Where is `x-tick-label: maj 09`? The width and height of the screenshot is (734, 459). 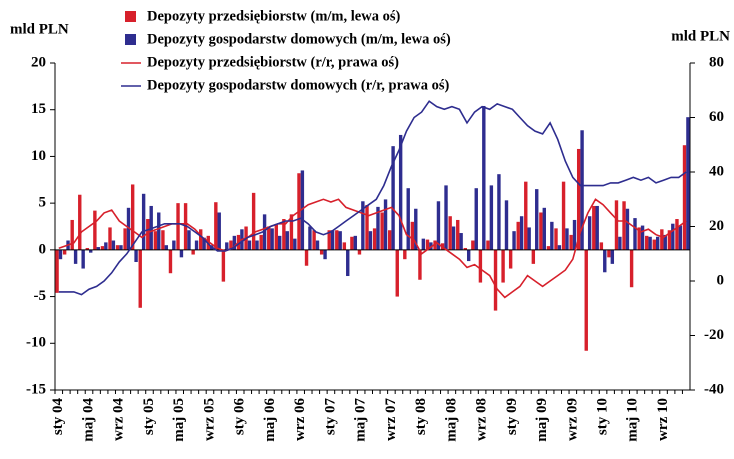 x-tick-label: maj 09 is located at coordinates (542, 420).